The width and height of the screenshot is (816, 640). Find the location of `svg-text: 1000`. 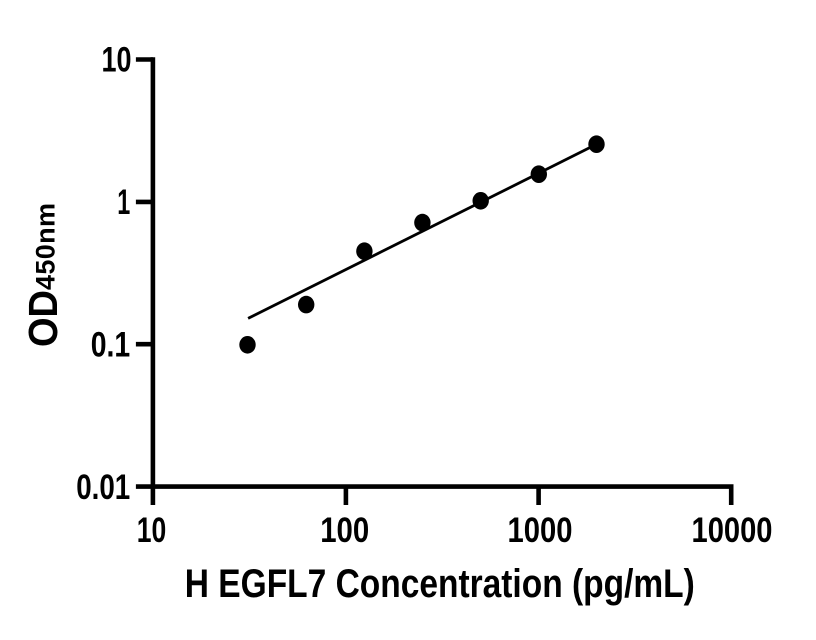

svg-text: 1000 is located at coordinates (540, 530).